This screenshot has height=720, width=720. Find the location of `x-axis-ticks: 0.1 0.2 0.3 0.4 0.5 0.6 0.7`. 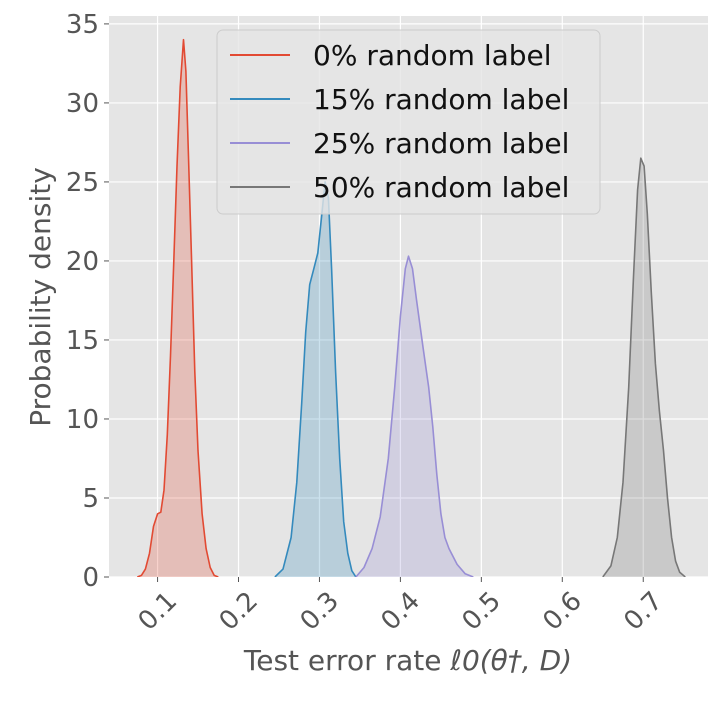

x-axis-ticks: 0.1 0.2 0.3 0.4 0.5 0.6 0.7 is located at coordinates (401, 607).